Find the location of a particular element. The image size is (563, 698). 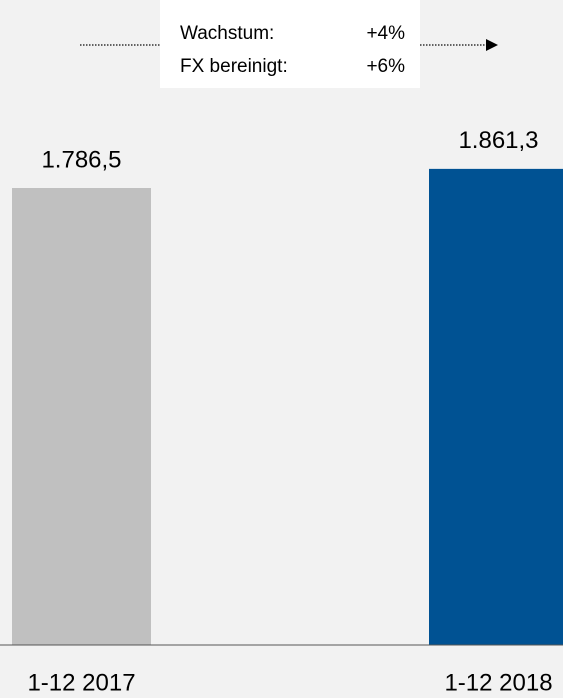

annotation-value: +6% is located at coordinates (385, 66).